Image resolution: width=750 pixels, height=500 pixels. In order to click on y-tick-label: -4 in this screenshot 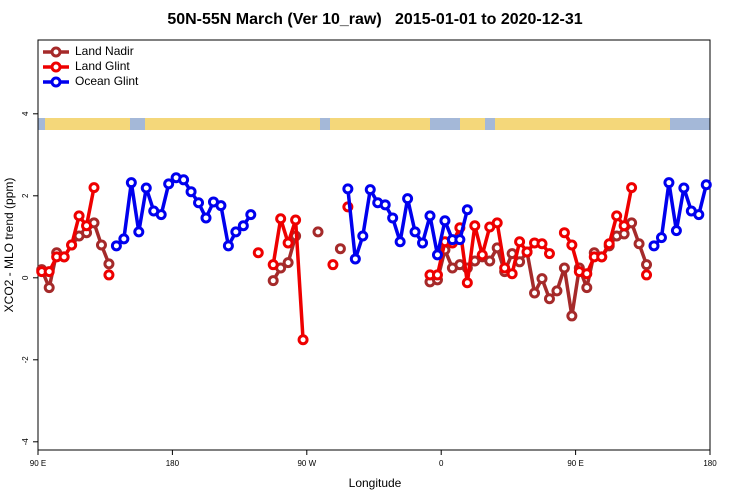, I will do `click(25, 442)`.